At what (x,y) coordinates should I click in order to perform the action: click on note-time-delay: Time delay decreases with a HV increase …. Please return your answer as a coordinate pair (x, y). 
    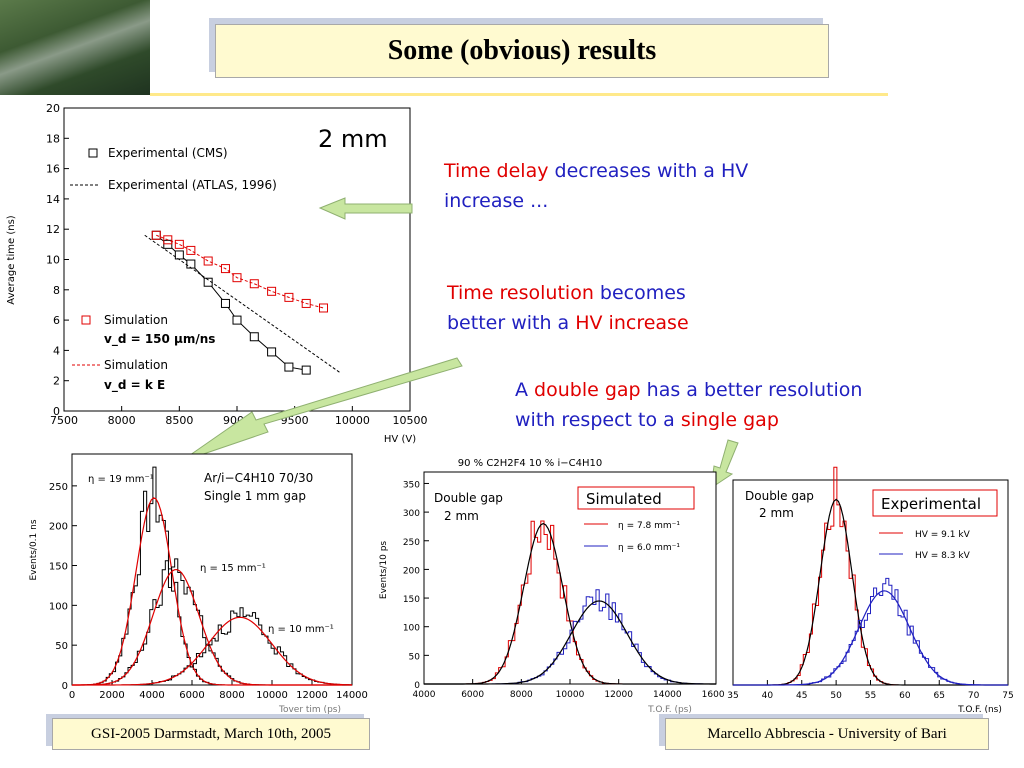
    Looking at the image, I should click on (596, 186).